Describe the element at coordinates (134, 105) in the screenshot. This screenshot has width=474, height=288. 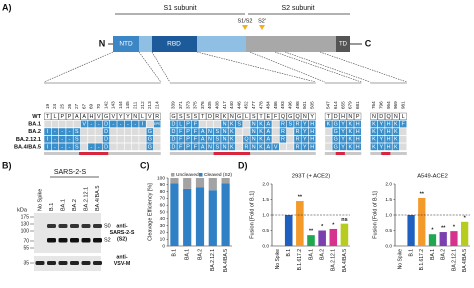
I see `residue-position: 211` at that location.